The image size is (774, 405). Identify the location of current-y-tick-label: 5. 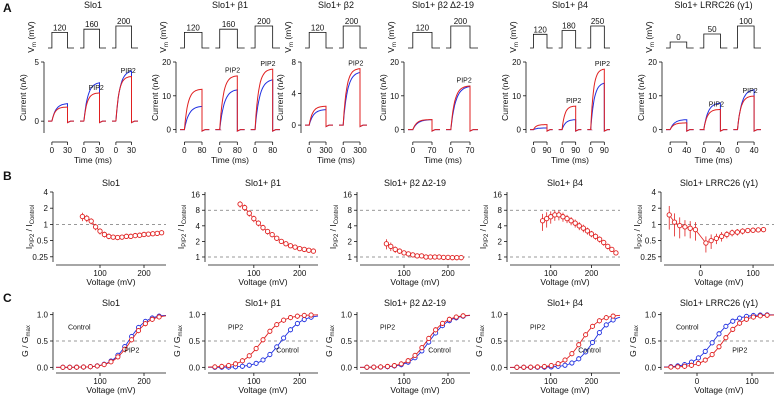
(37, 62).